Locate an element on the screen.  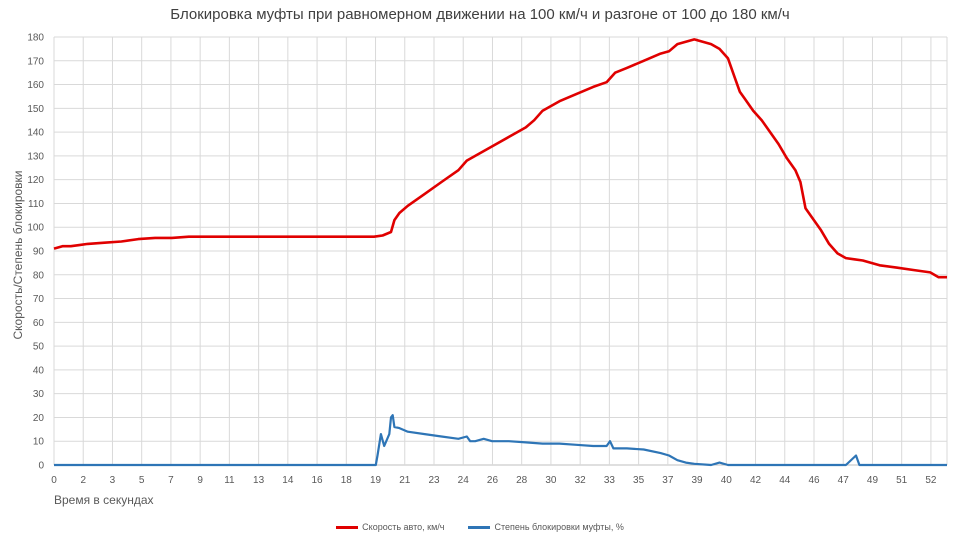
x-tick-label: 32 is located at coordinates (581, 480).